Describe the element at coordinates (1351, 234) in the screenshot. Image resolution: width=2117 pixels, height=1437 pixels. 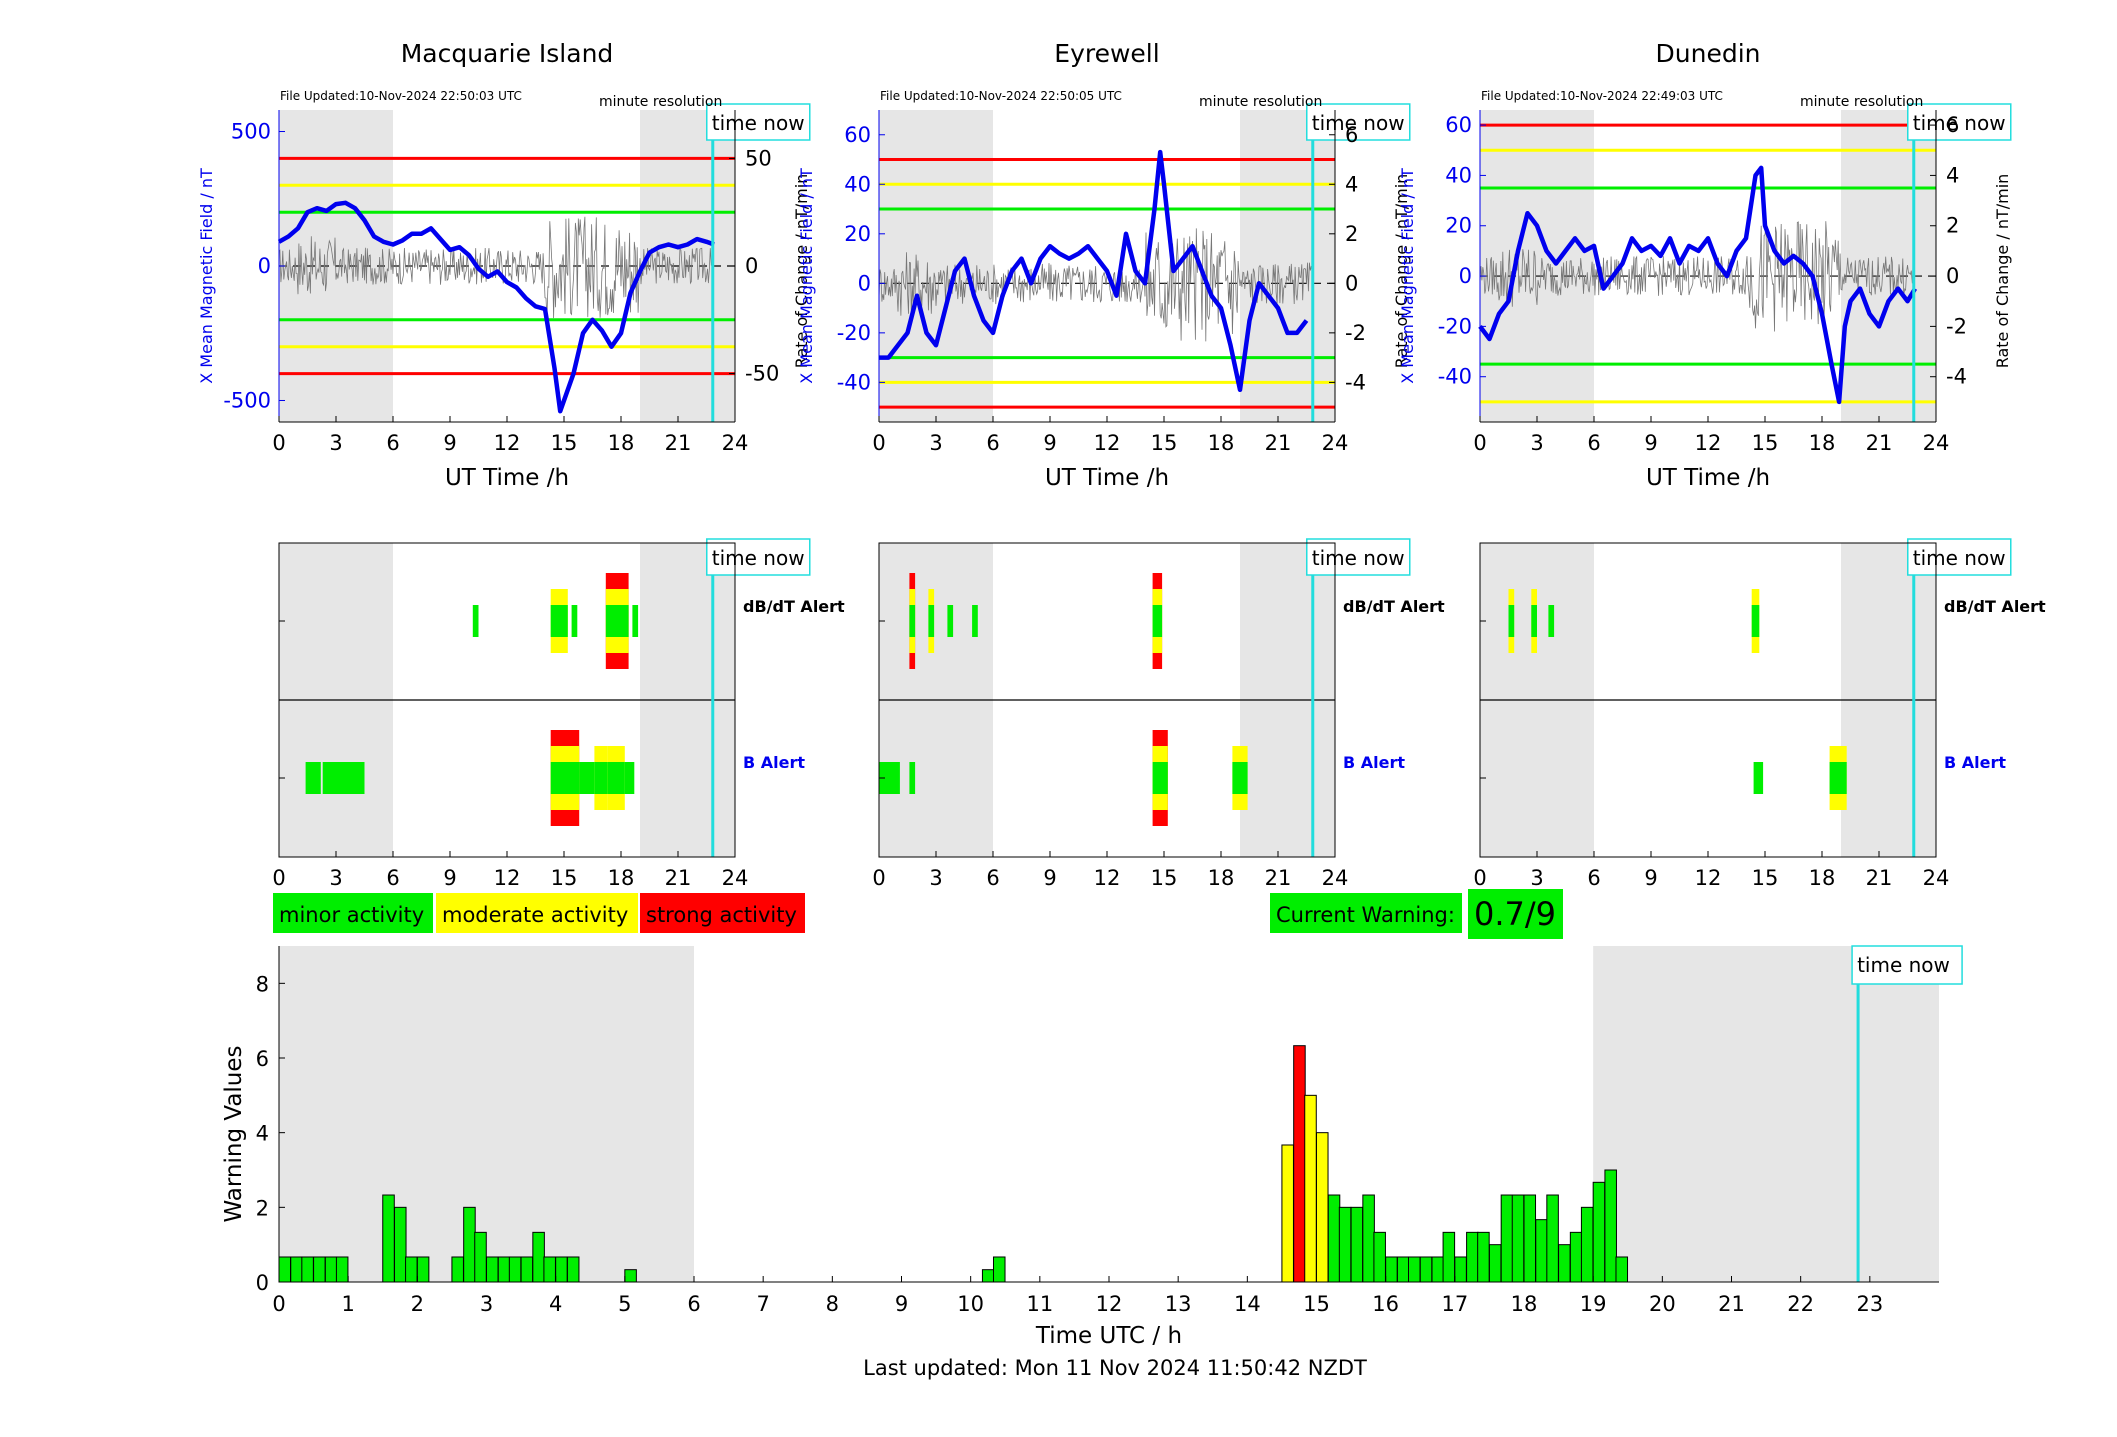
I see `right-y-tick-label: 2` at that location.